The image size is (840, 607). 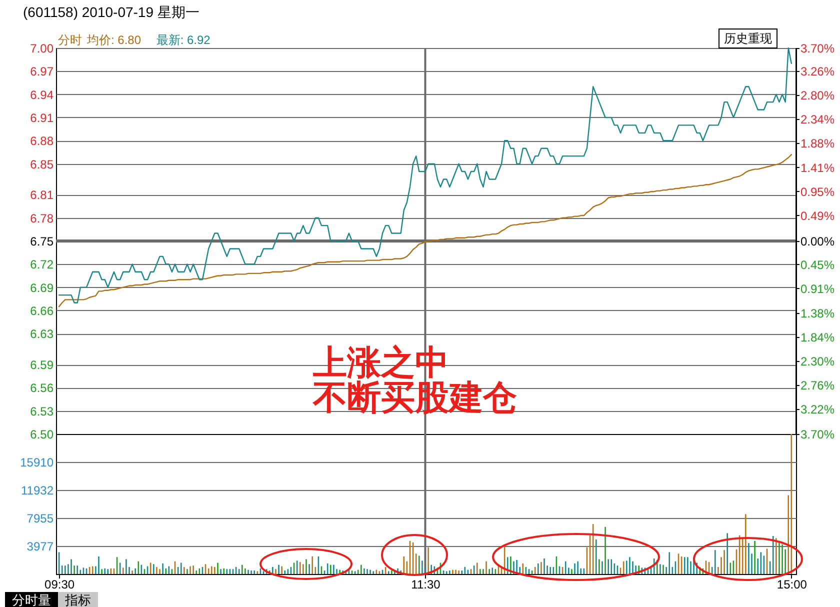 What do you see at coordinates (42, 117) in the screenshot?
I see `y-tick-label: 6.91` at bounding box center [42, 117].